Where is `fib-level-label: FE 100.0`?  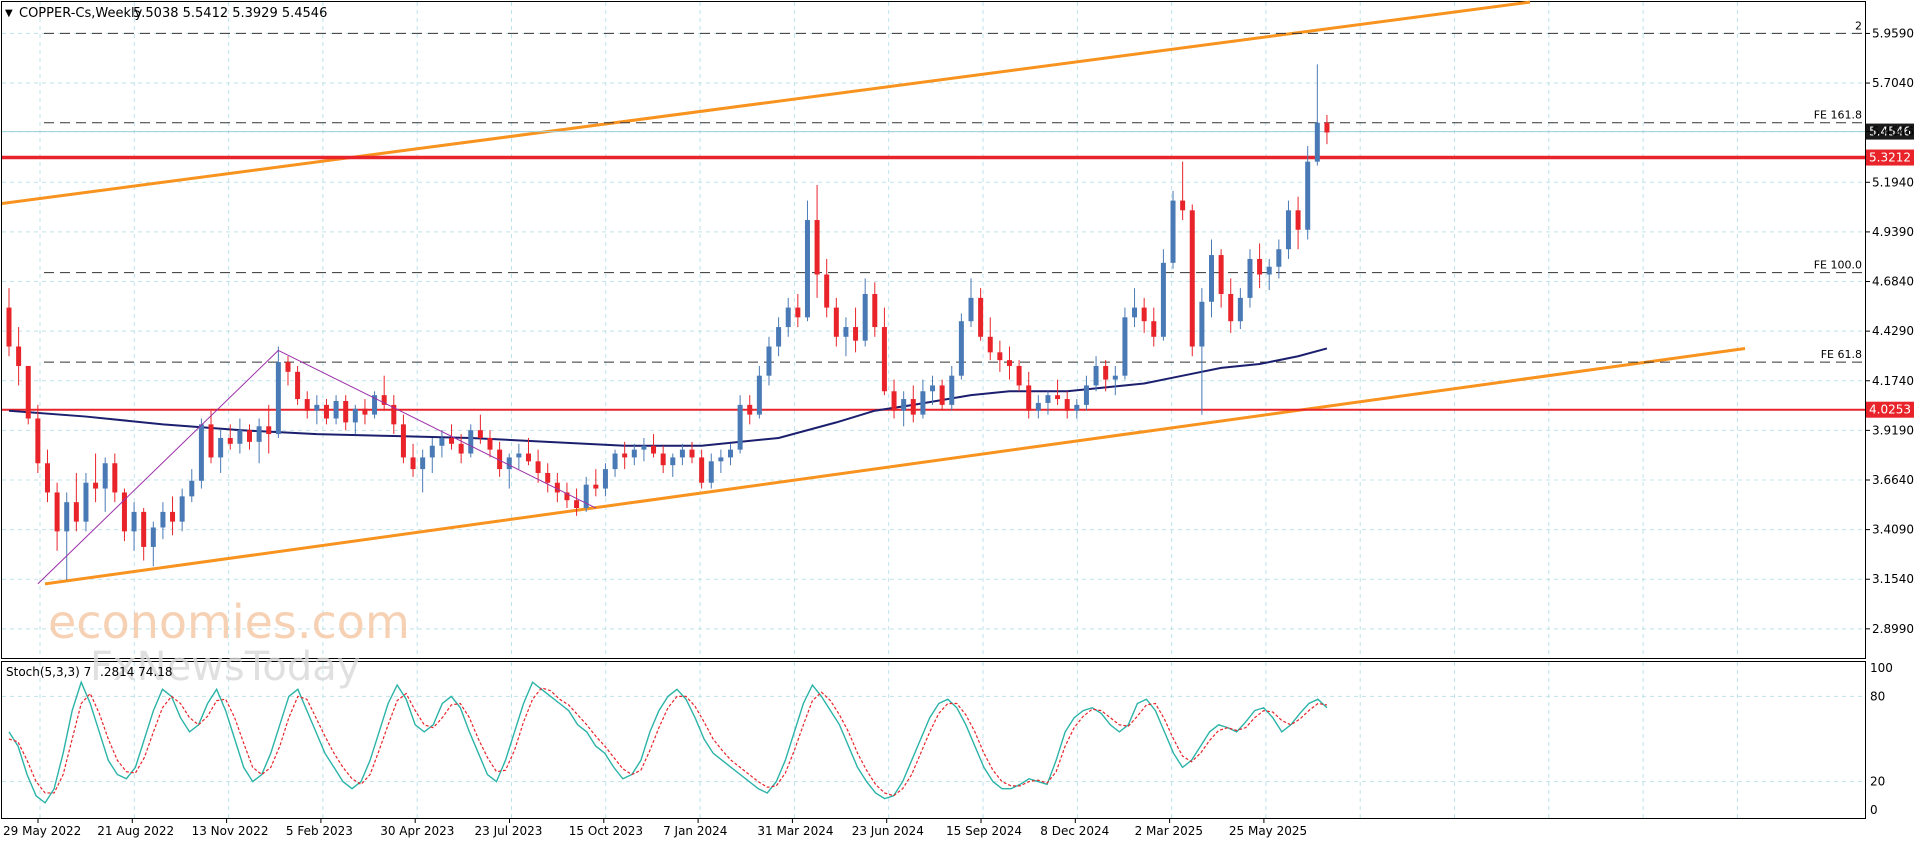
fib-level-label: FE 100.0 is located at coordinates (1838, 265).